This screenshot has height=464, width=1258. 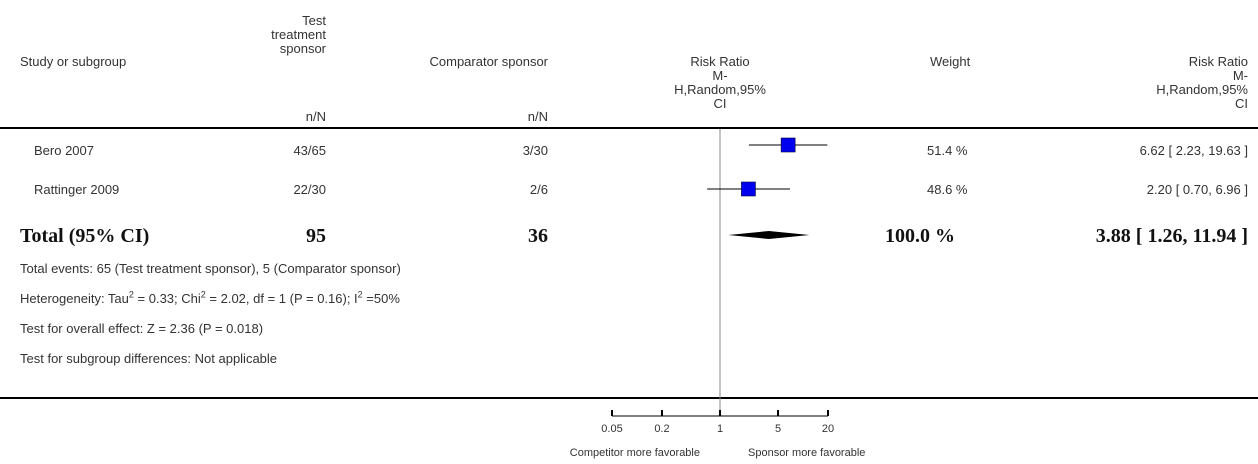 What do you see at coordinates (720, 103) in the screenshot?
I see `header-rr-plot-line4: CI` at bounding box center [720, 103].